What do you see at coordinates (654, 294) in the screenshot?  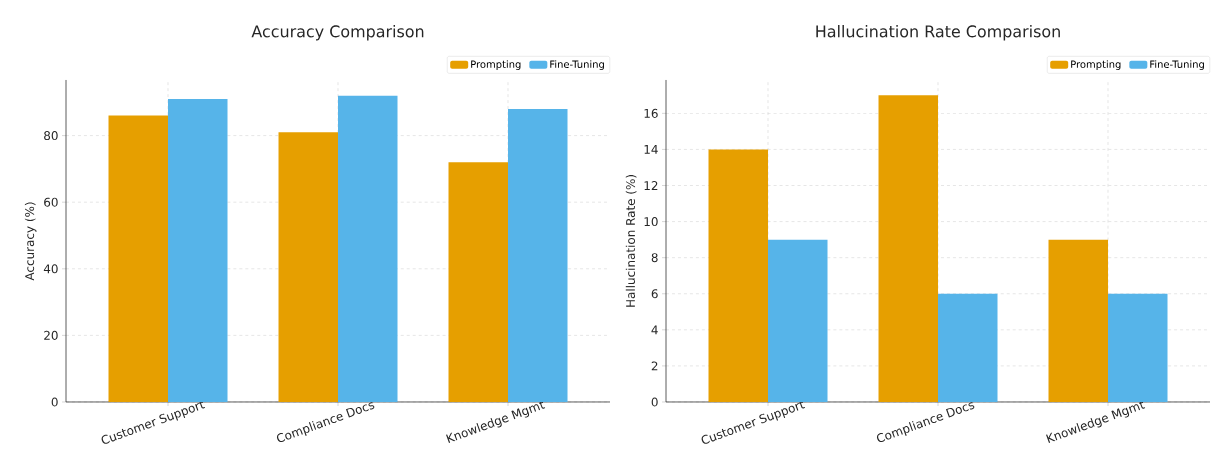 I see `y-tick-label: 6` at bounding box center [654, 294].